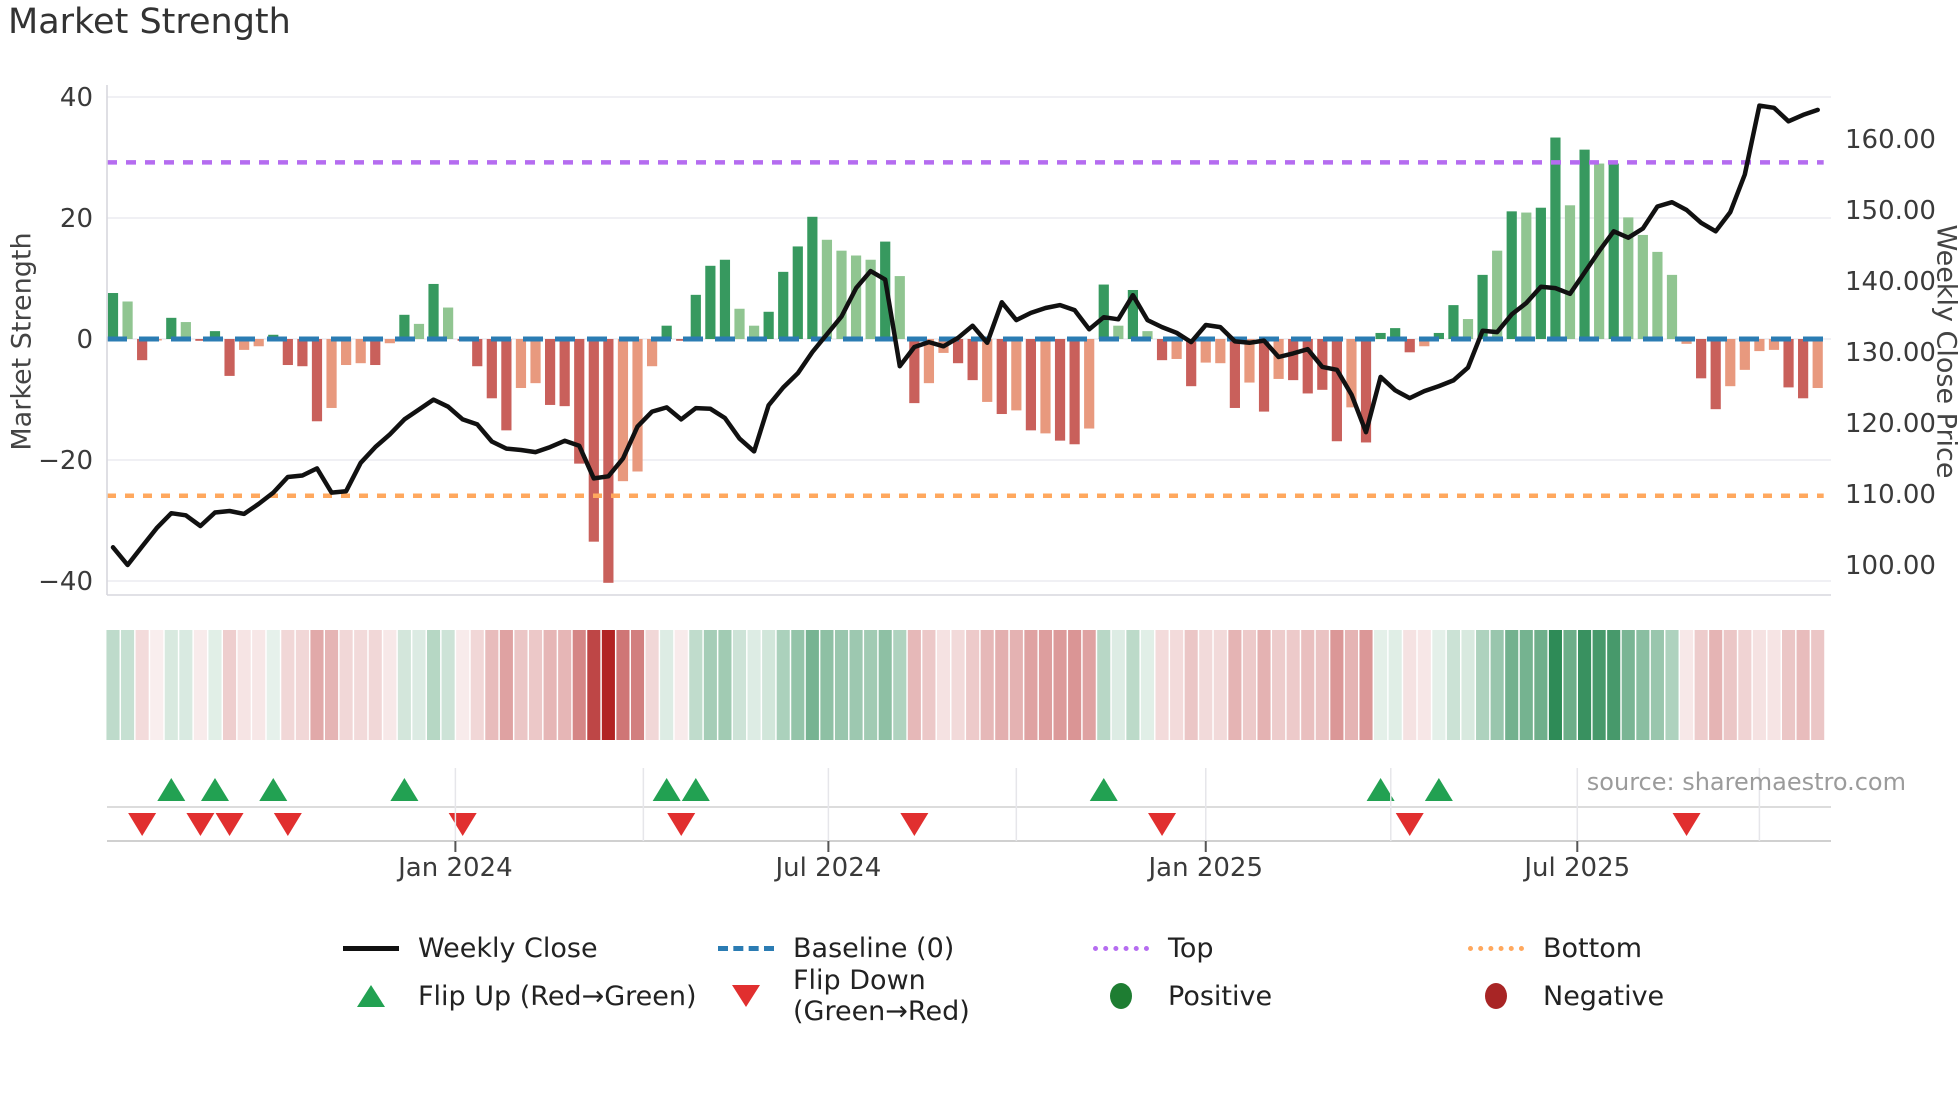  I want to click on legend-label: Bottom, so click(1593, 948).